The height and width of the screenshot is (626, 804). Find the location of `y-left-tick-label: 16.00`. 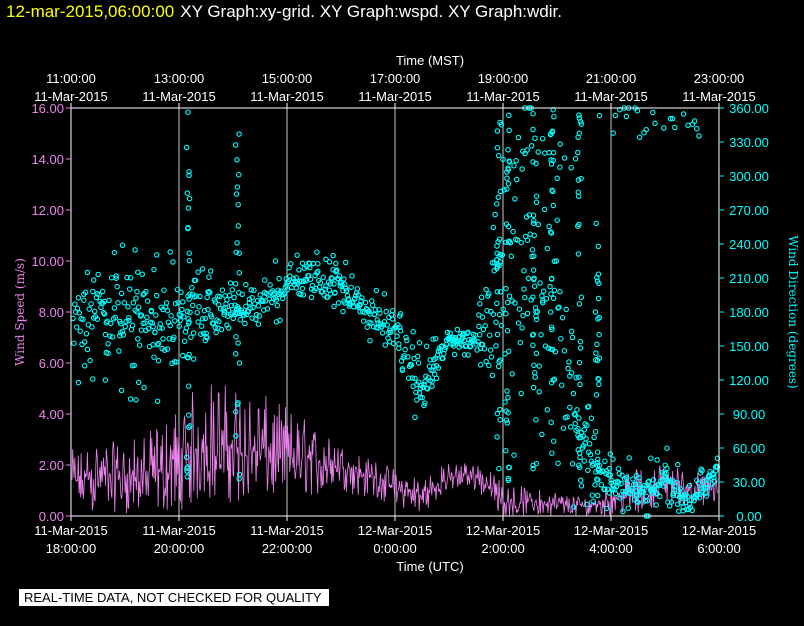

y-left-tick-label: 16.00 is located at coordinates (47, 108).